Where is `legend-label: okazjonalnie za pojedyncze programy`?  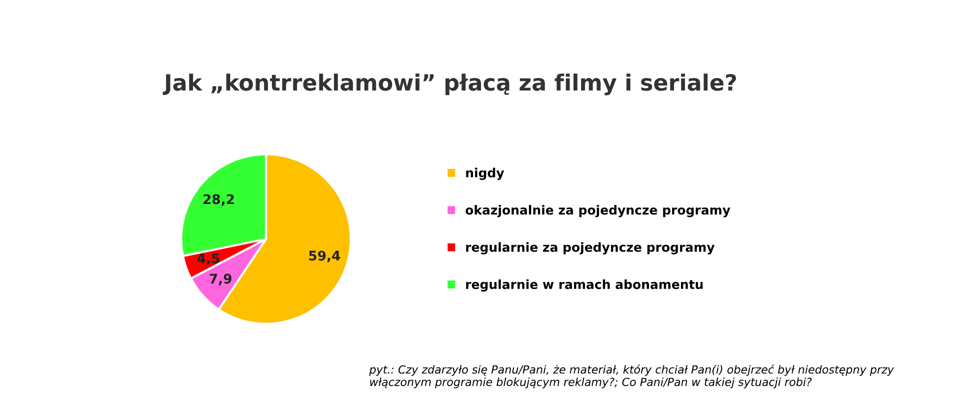 legend-label: okazjonalnie za pojedyncze programy is located at coordinates (598, 211).